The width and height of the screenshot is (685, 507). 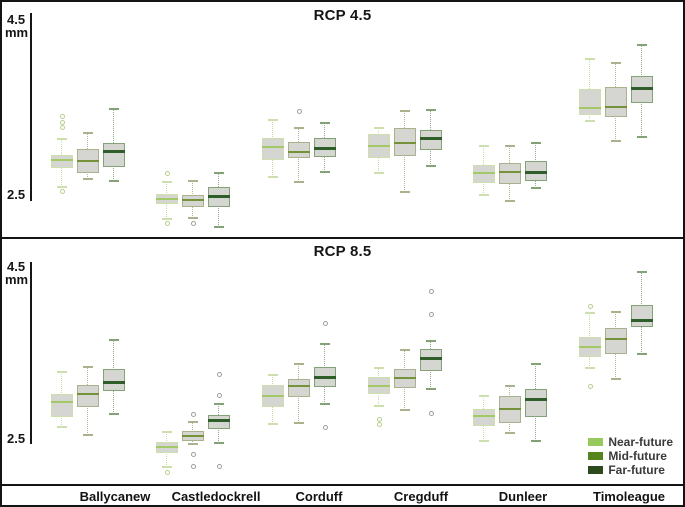 What do you see at coordinates (88, 367) in the screenshot?
I see `whisker-cap-high-ballycanew-mid-future` at bounding box center [88, 367].